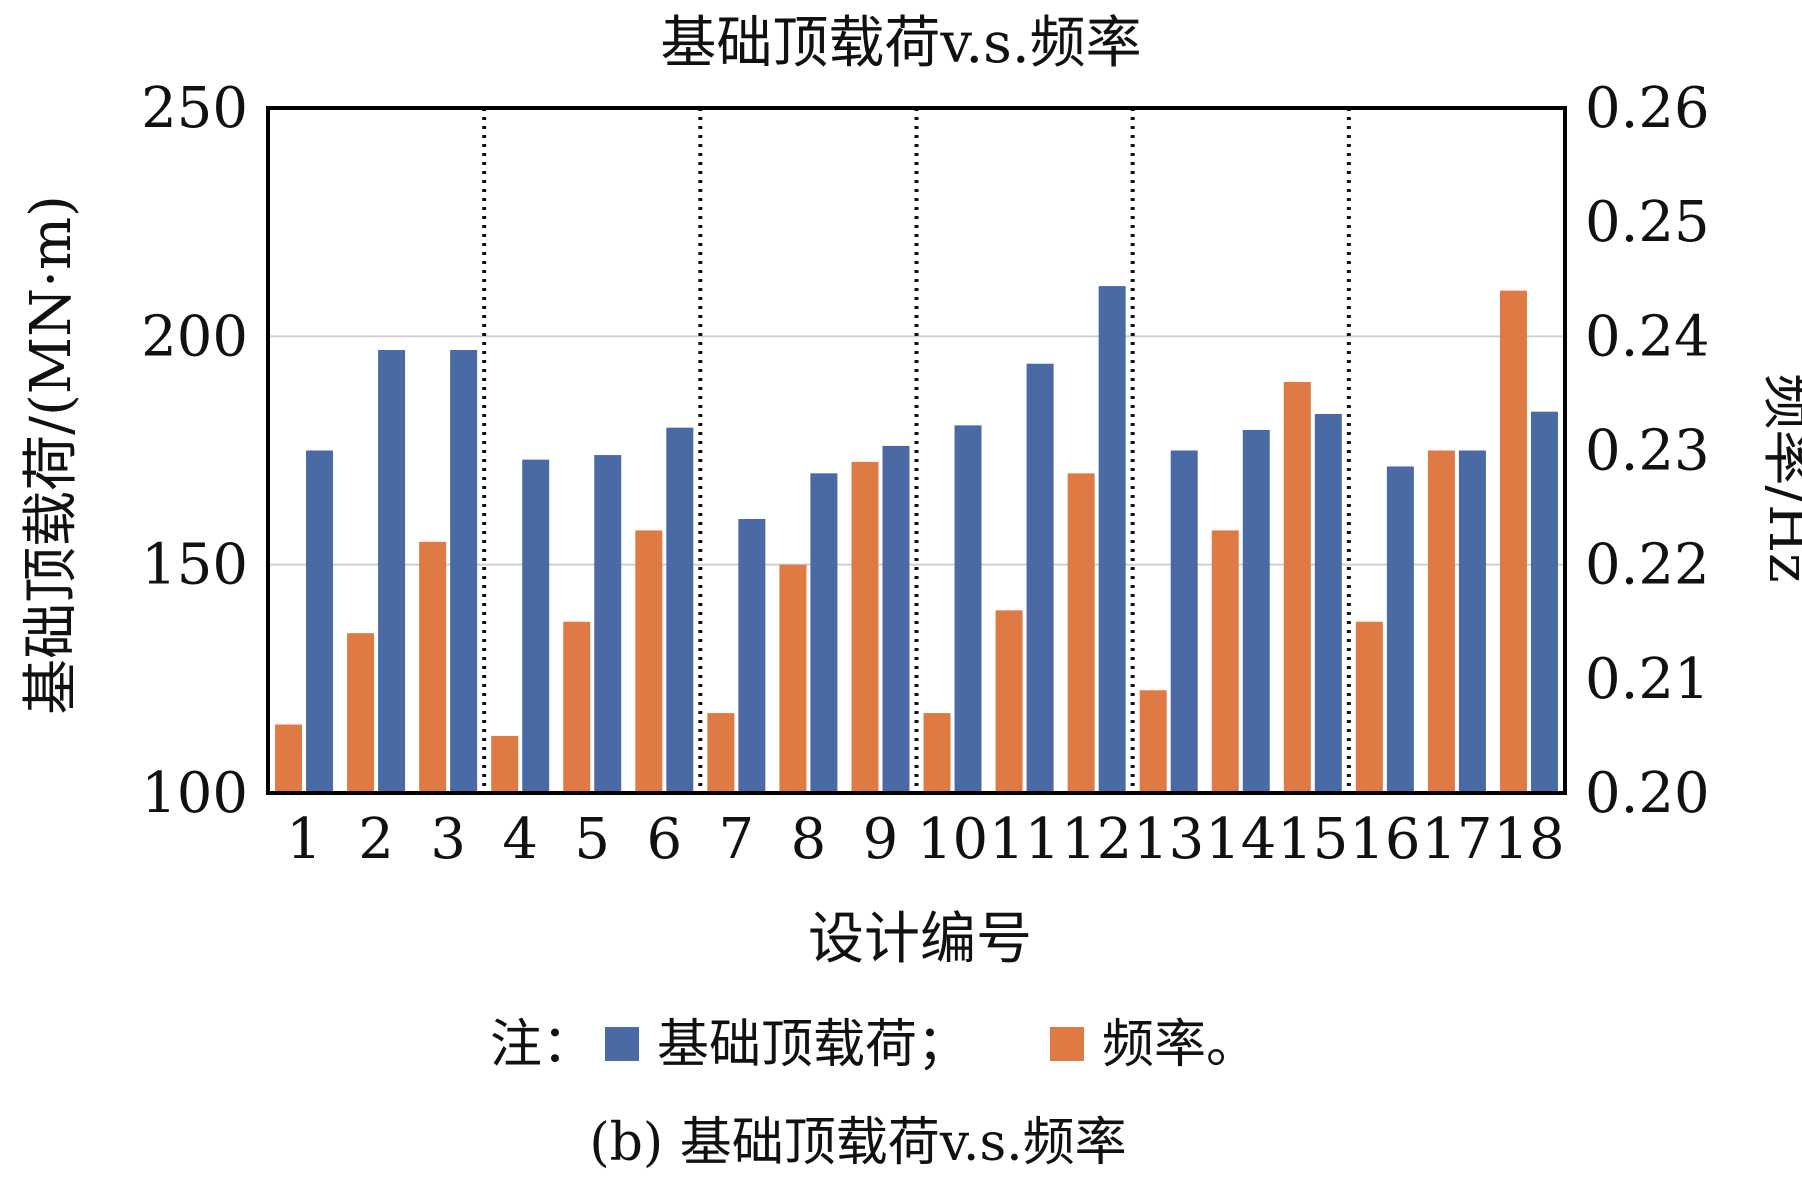 Image resolution: width=1802 pixels, height=1185 pixels. I want to click on right-axis-ticks: 0.20 0.21 0.22 0.23 0.24 0.25 0.26, so click(1647, 451).